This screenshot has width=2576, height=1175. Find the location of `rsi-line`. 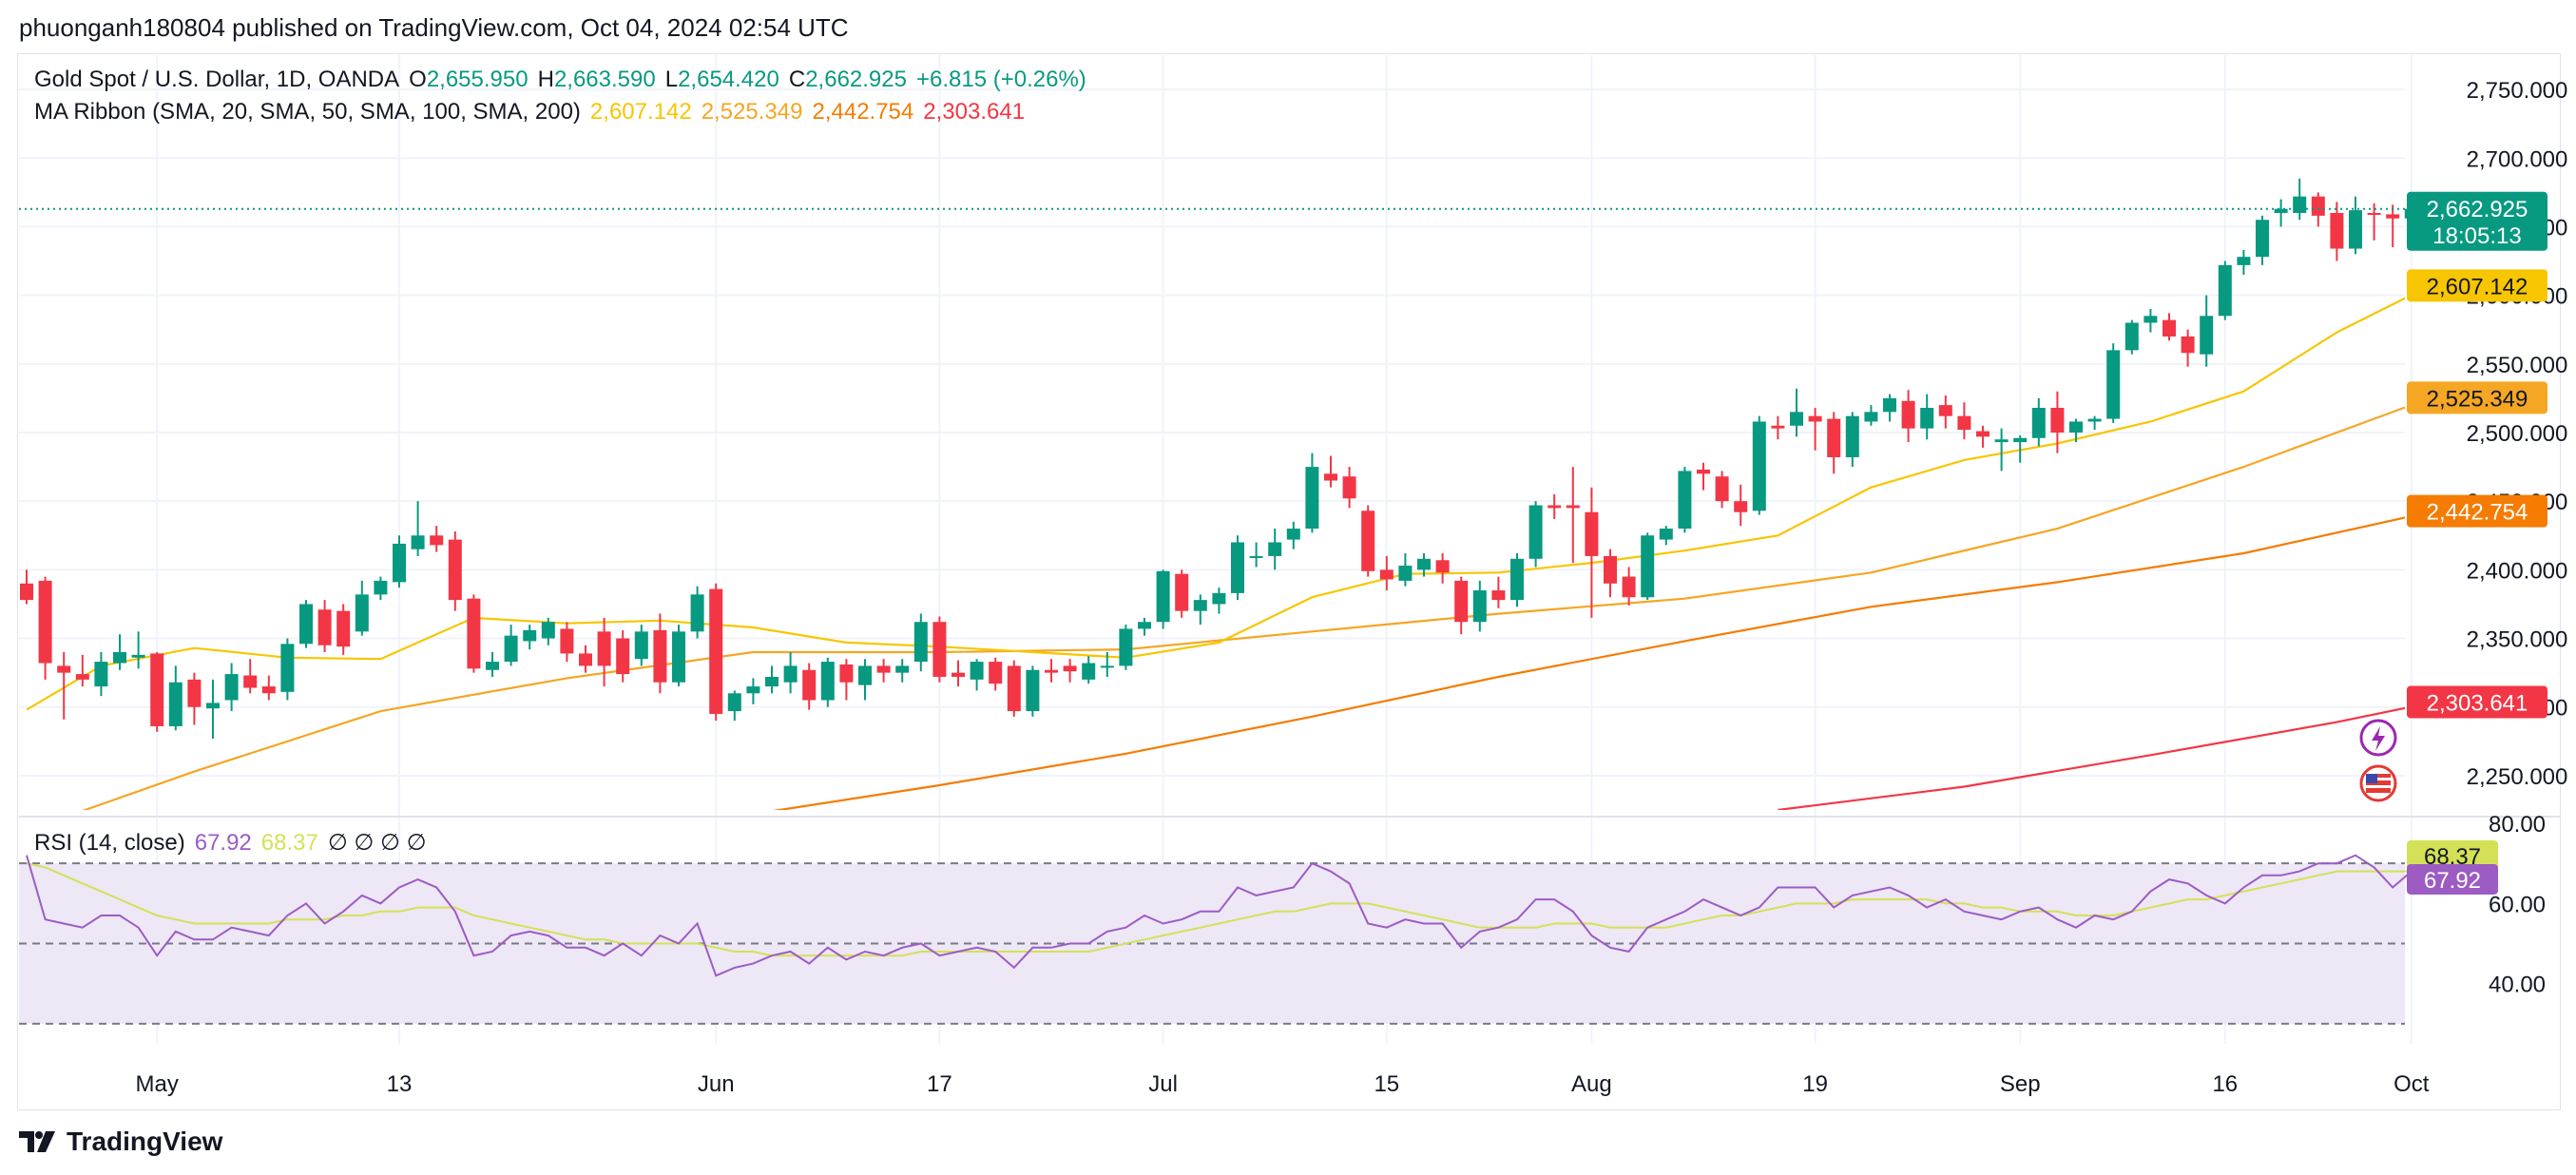

rsi-line is located at coordinates (1247, 915).